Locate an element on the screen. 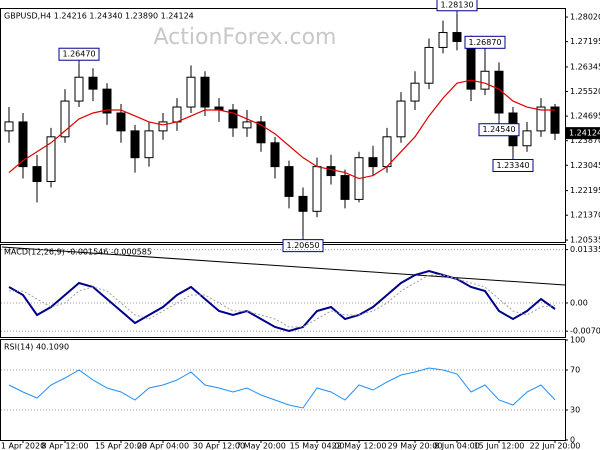 The width and height of the screenshot is (600, 450). x-tick-label: 15 Apr 20:00 is located at coordinates (121, 446).